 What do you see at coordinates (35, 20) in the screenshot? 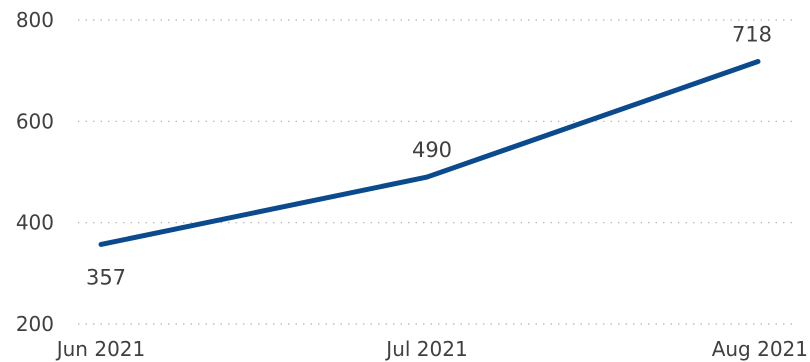
I see `y-tick-label: 800` at bounding box center [35, 20].